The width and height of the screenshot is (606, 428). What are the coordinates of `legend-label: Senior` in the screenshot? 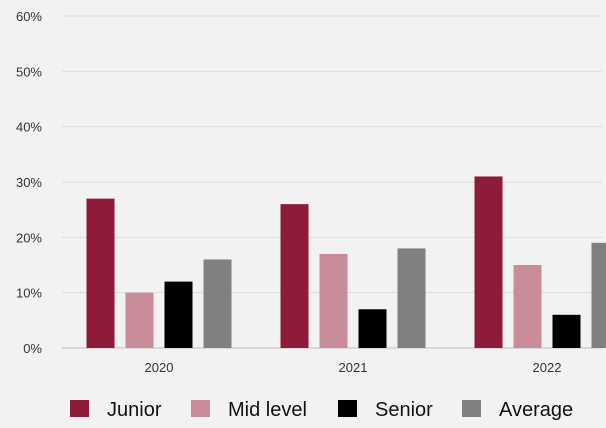 It's located at (404, 410).